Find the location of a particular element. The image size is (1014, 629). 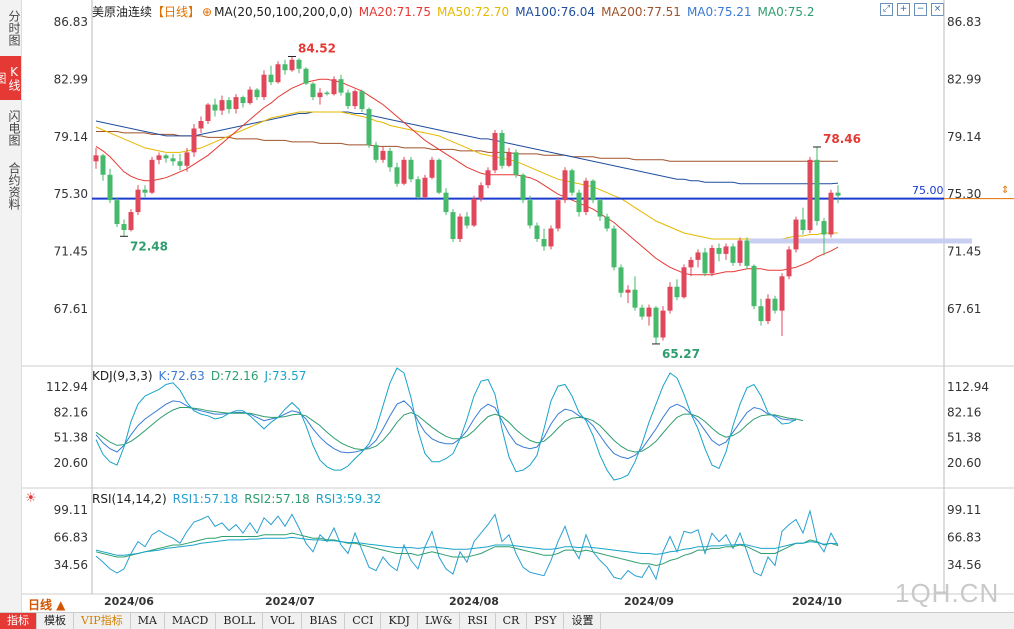

kdj-k-line is located at coordinates (446, 430).